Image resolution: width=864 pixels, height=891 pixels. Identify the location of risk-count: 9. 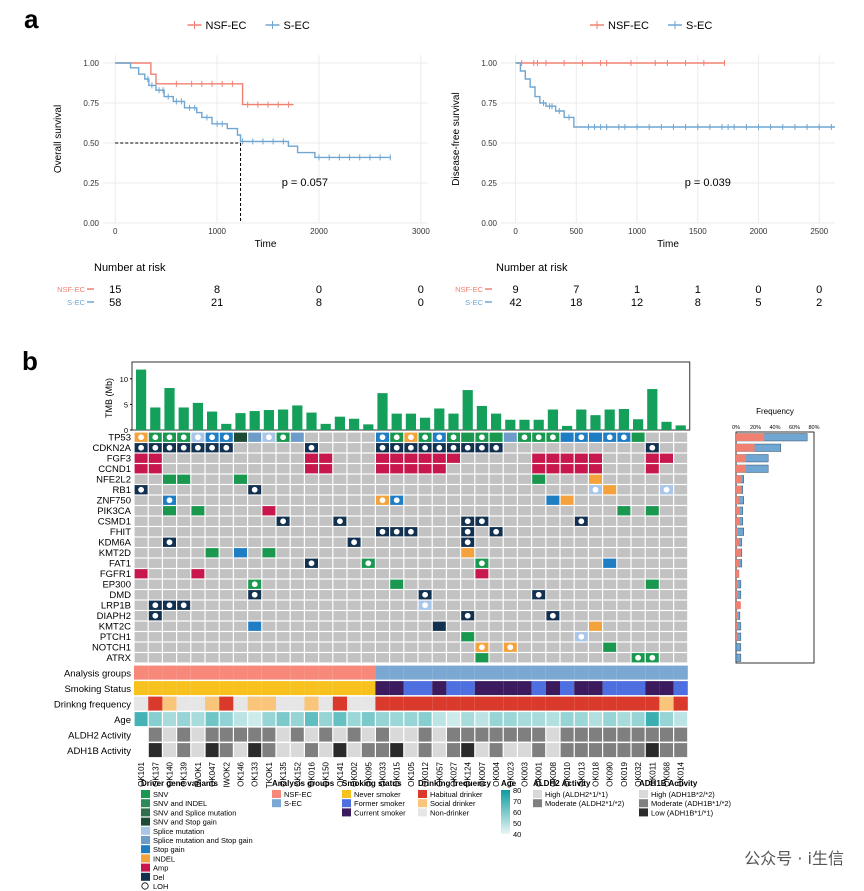
(516, 290).